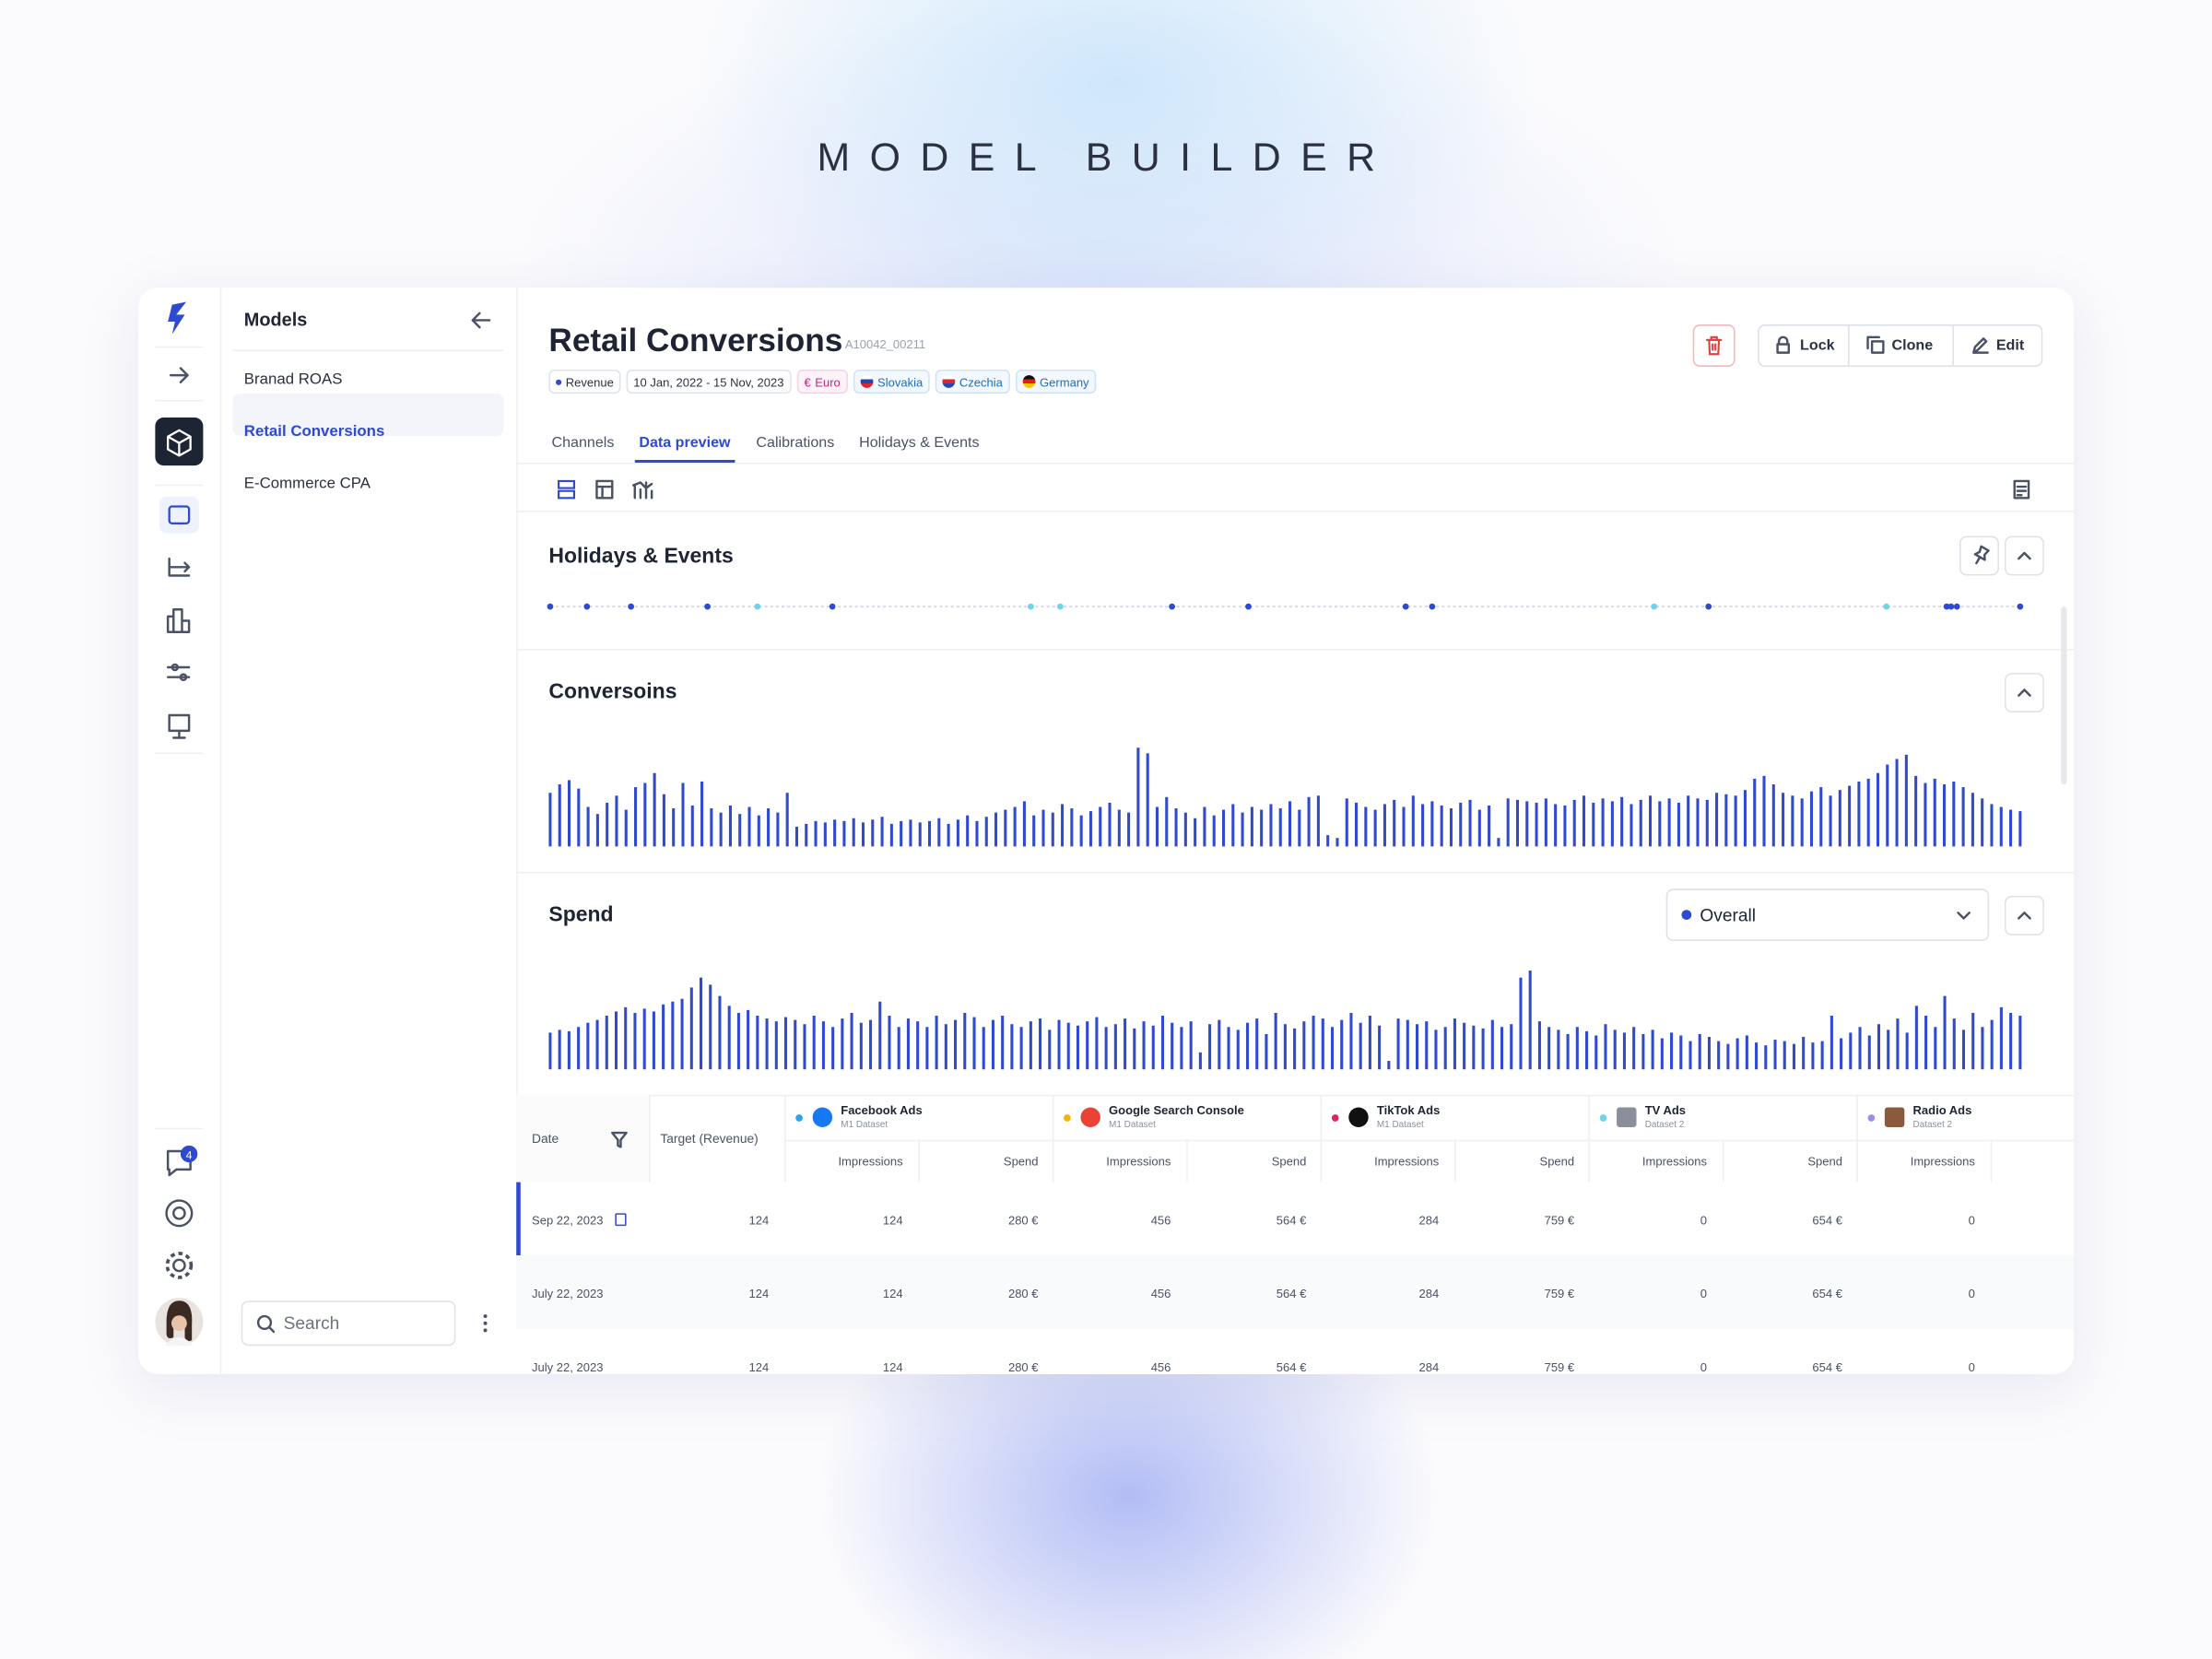 Image resolution: width=2212 pixels, height=1659 pixels. I want to click on tab: Data preview, so click(685, 443).